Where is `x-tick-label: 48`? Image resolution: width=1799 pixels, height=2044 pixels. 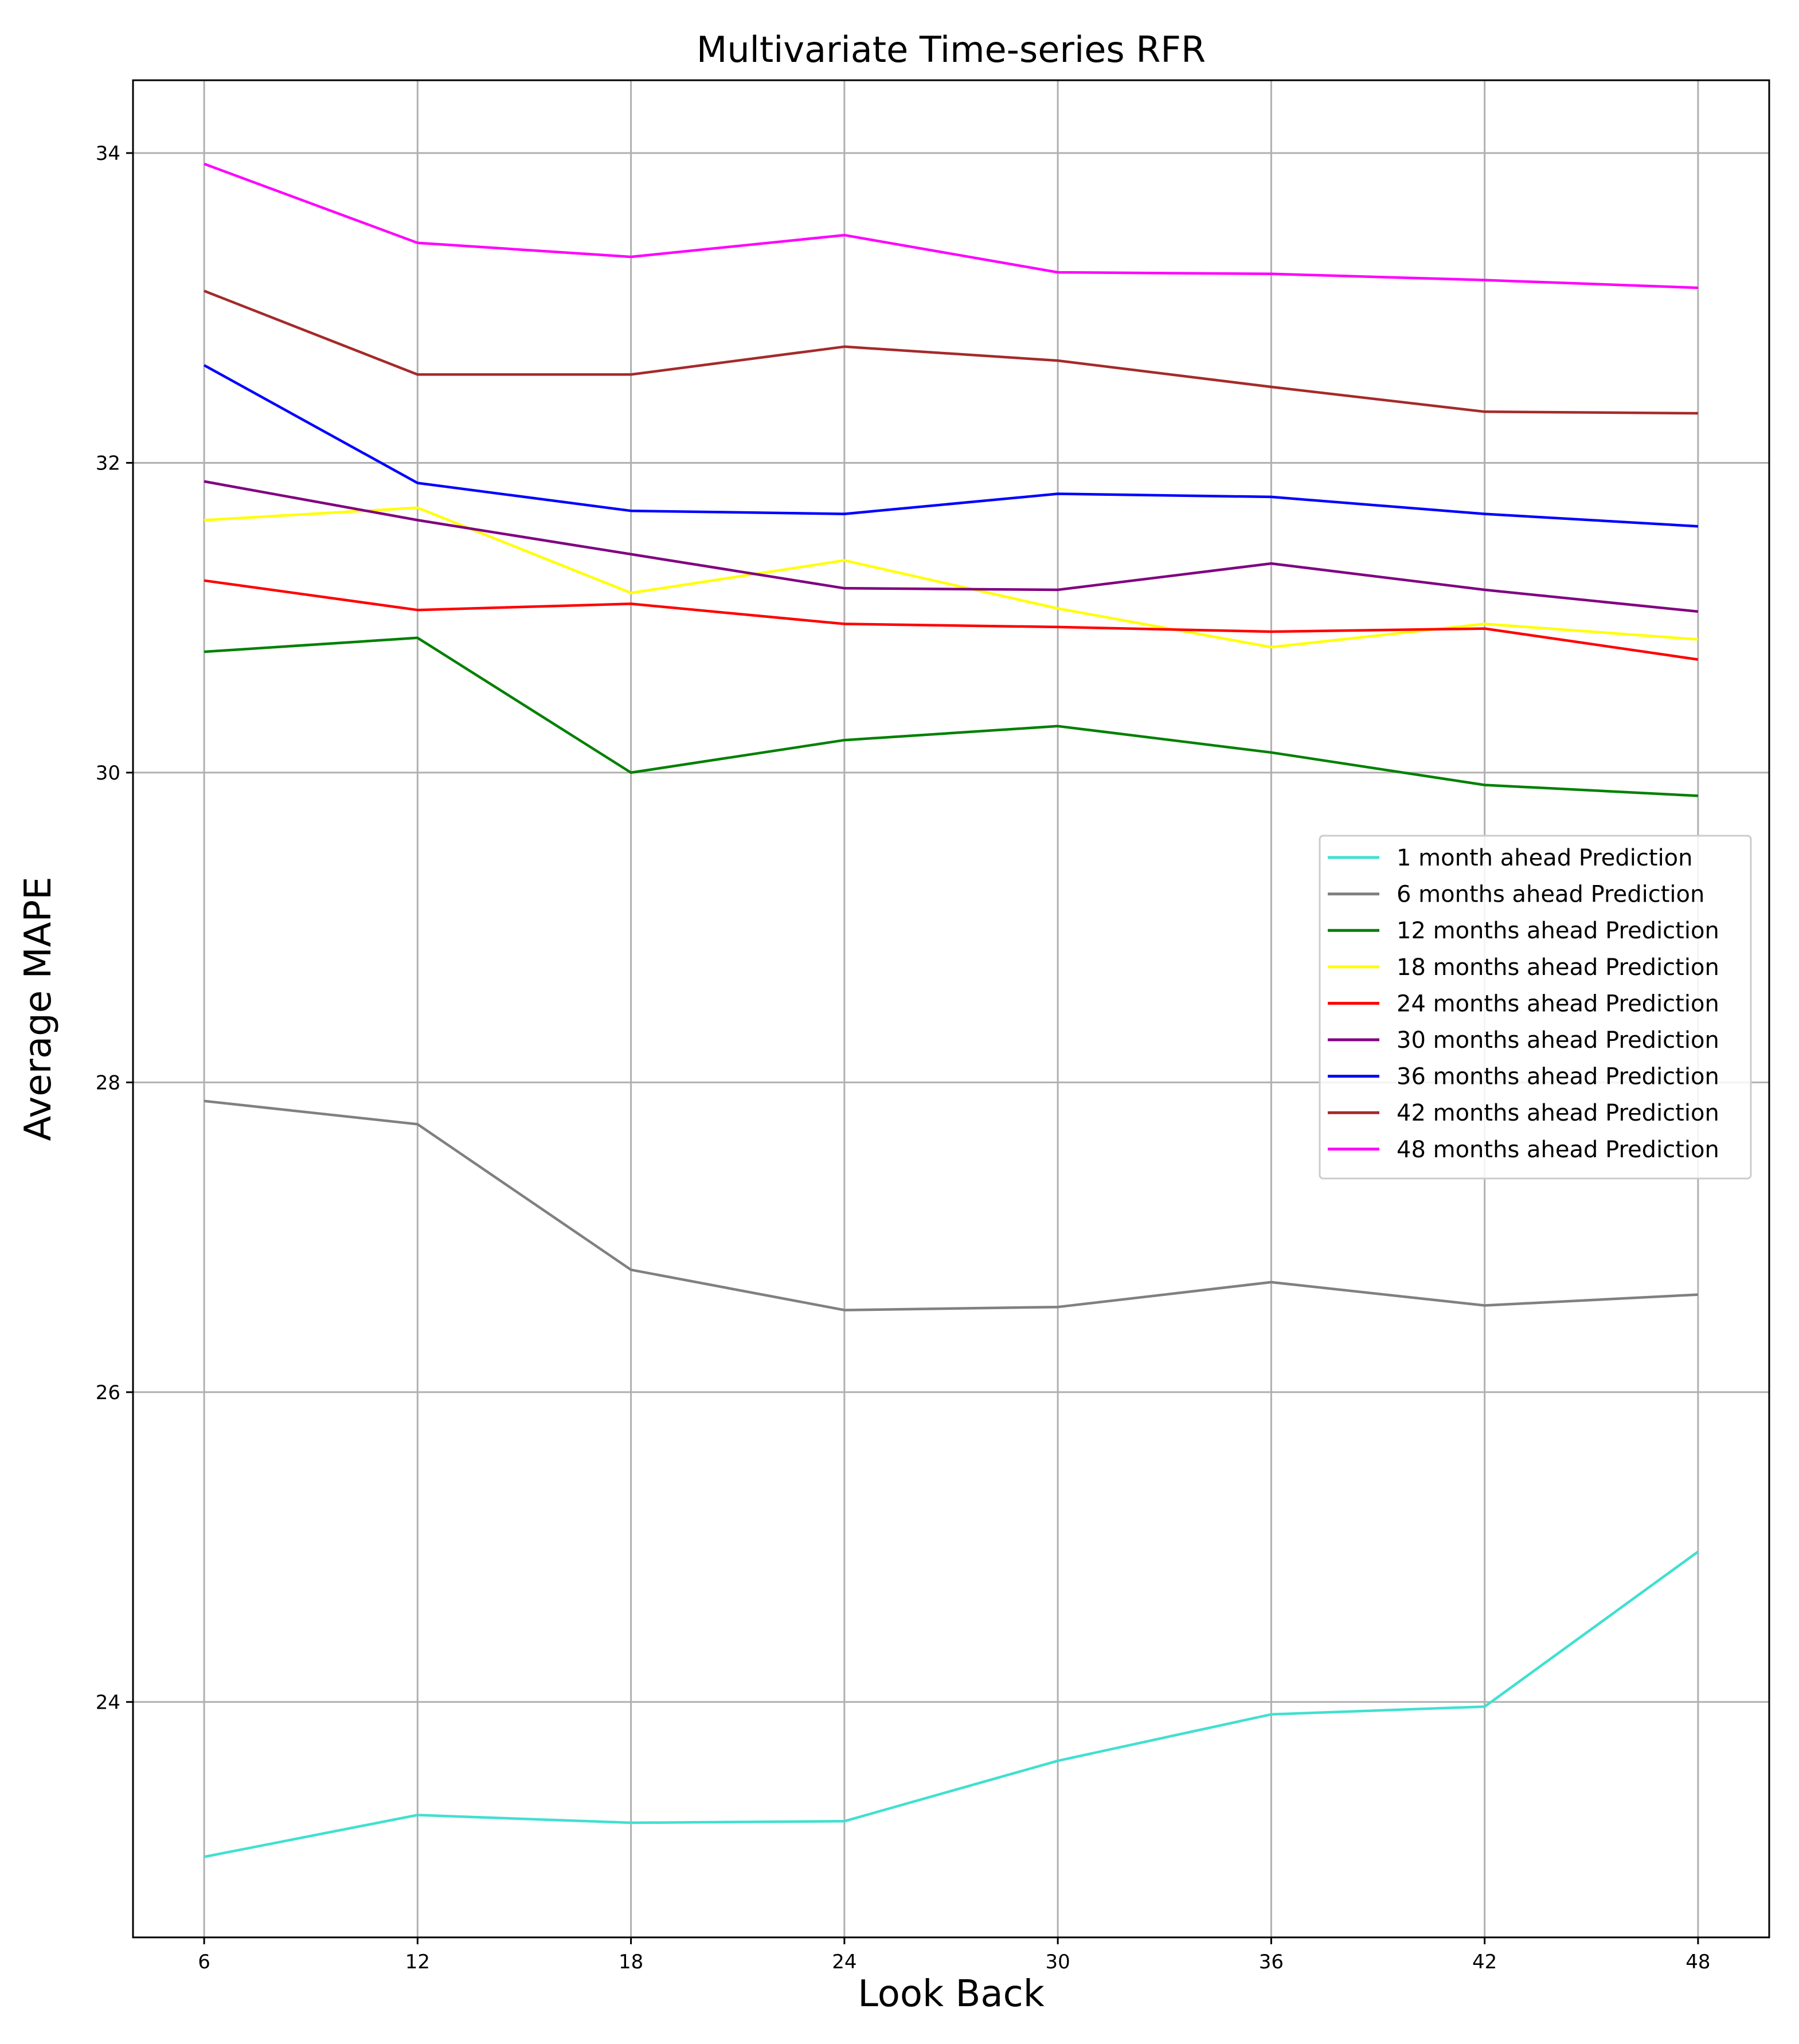
x-tick-label: 48 is located at coordinates (1697, 1962).